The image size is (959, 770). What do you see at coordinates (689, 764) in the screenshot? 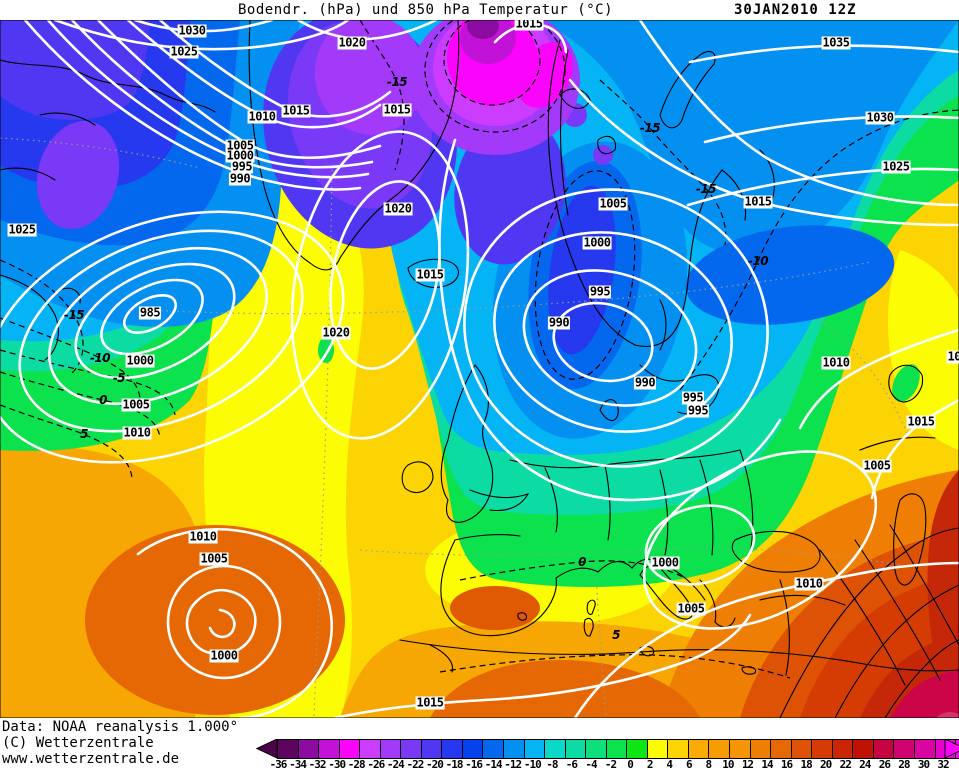
I see `colorbar-tick: 6` at bounding box center [689, 764].